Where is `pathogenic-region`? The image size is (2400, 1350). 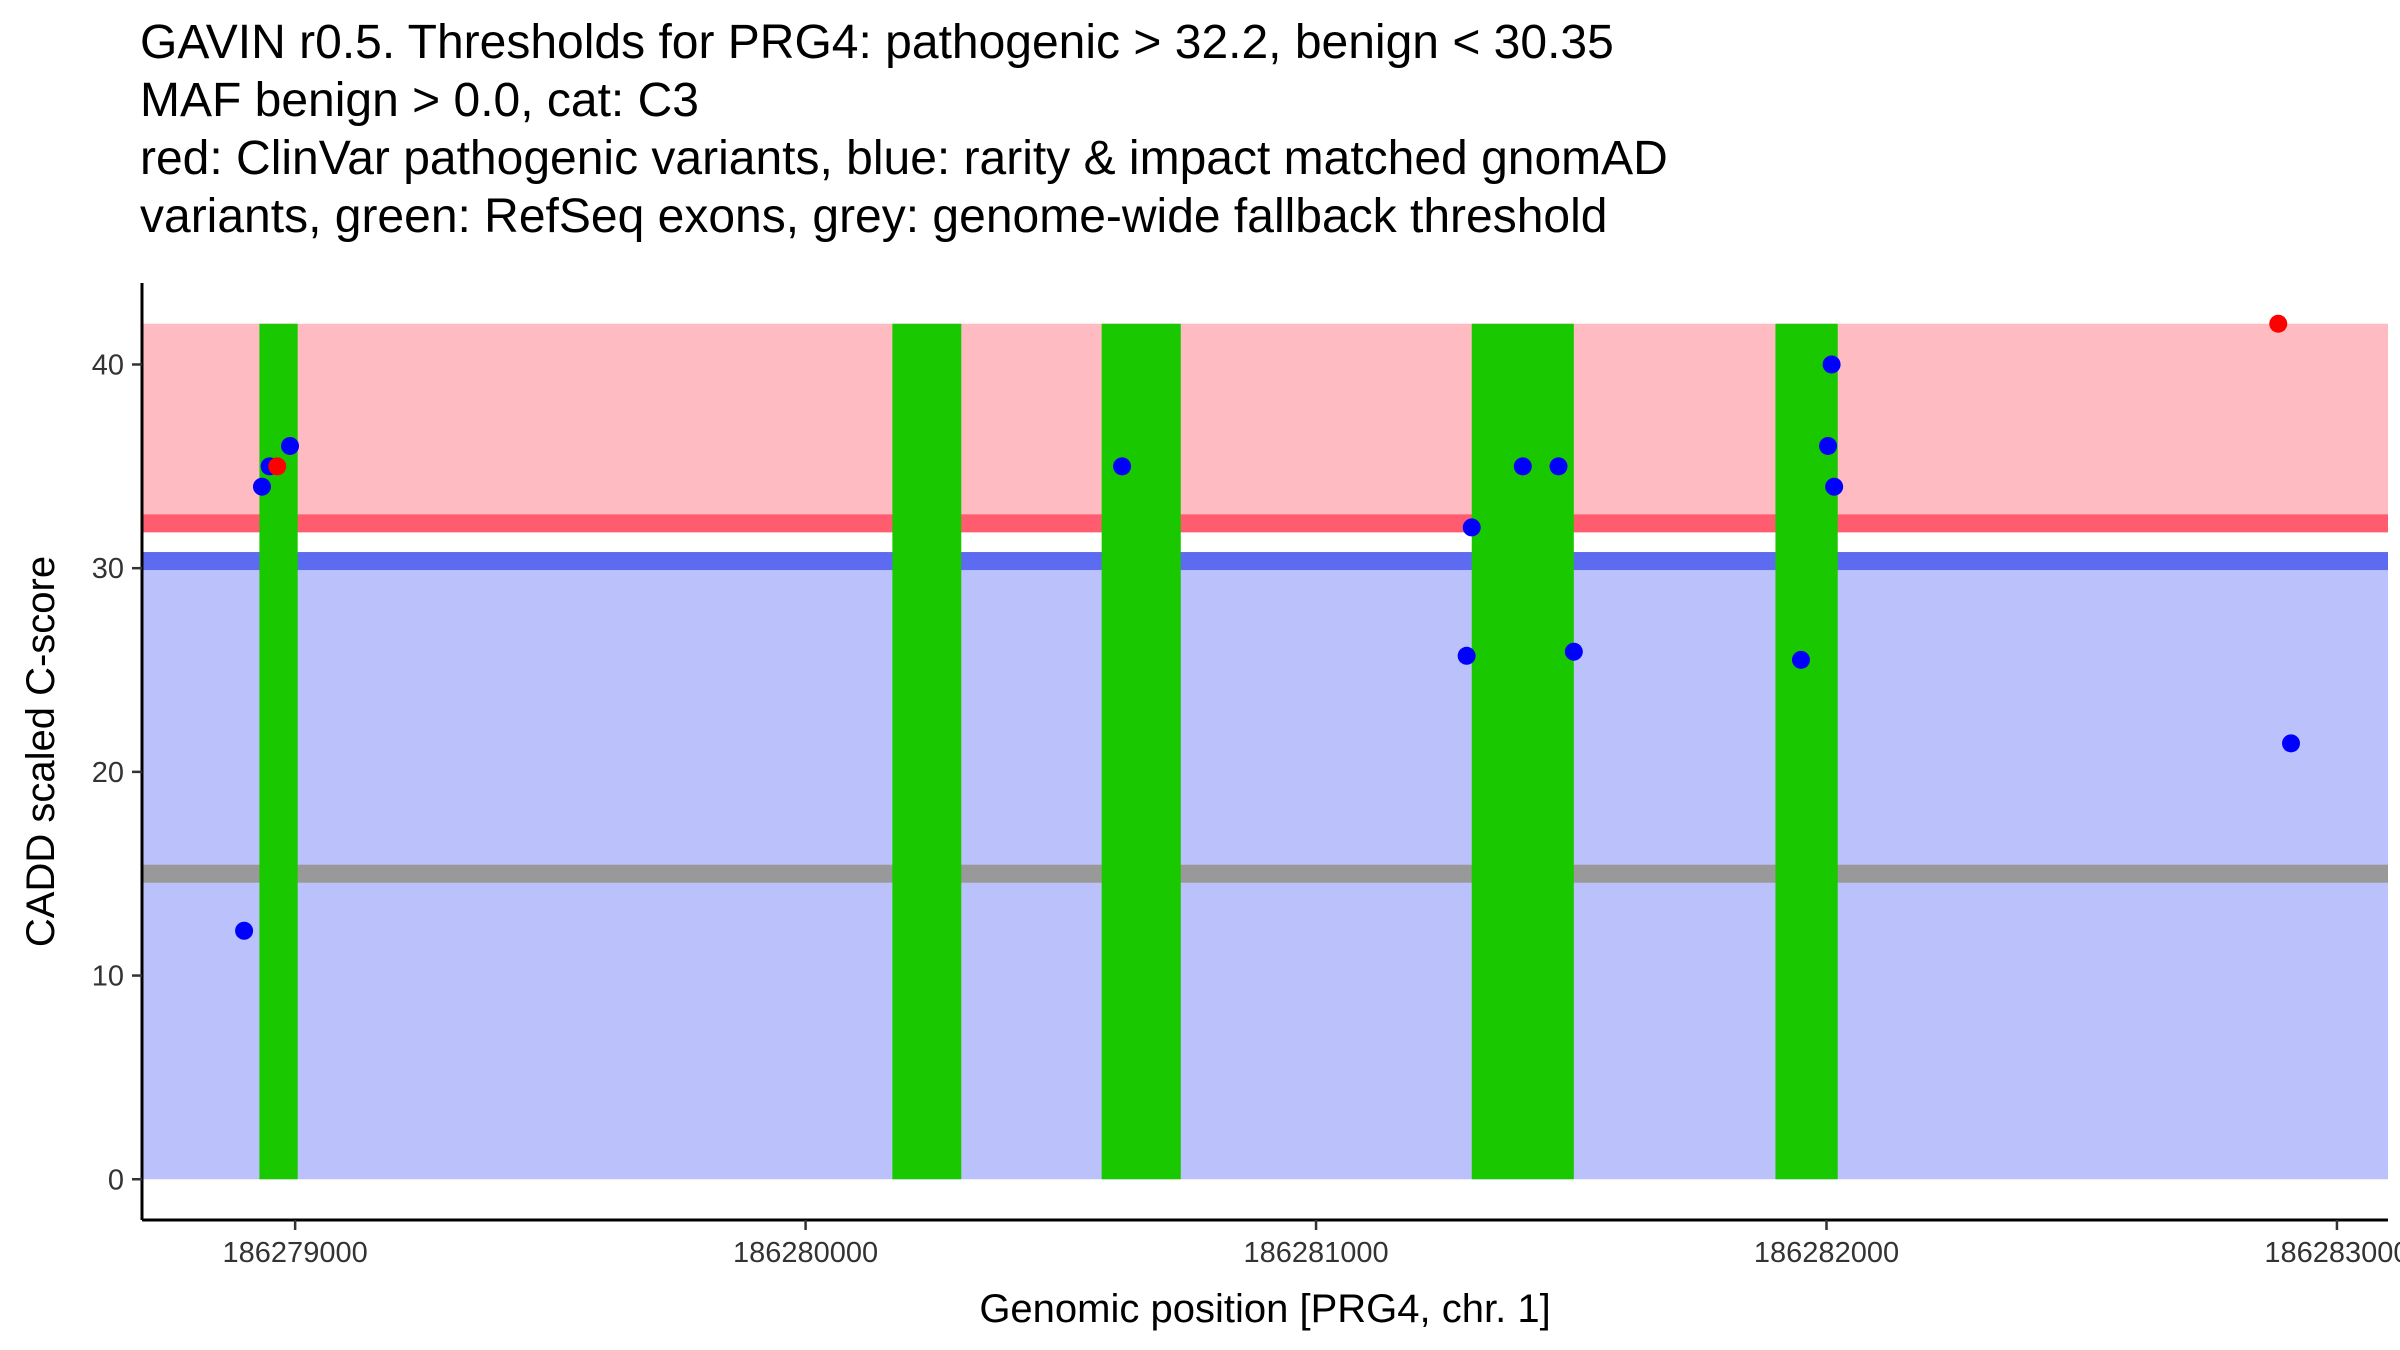 pathogenic-region is located at coordinates (1265, 423).